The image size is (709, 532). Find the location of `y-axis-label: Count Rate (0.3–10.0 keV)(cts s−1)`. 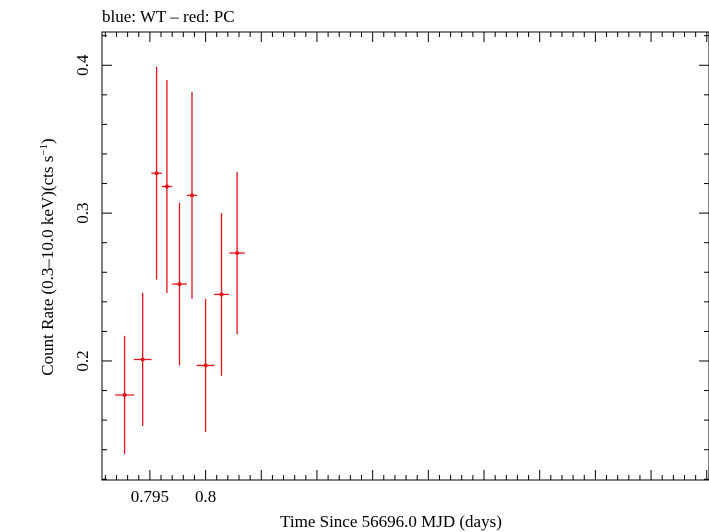

y-axis-label: Count Rate (0.3–10.0 keV)(cts s−1) is located at coordinates (47, 256).